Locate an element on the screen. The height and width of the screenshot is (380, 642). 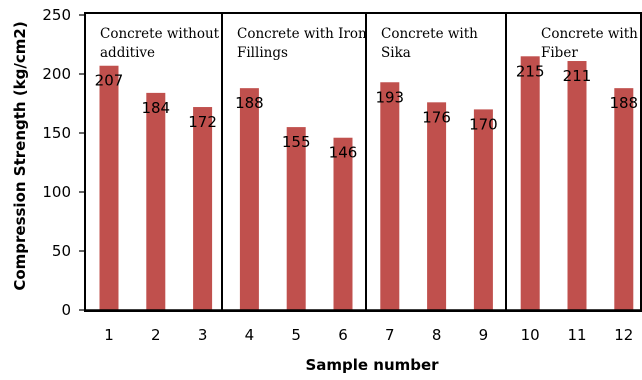
group-label: additive is located at coordinates (127, 53).